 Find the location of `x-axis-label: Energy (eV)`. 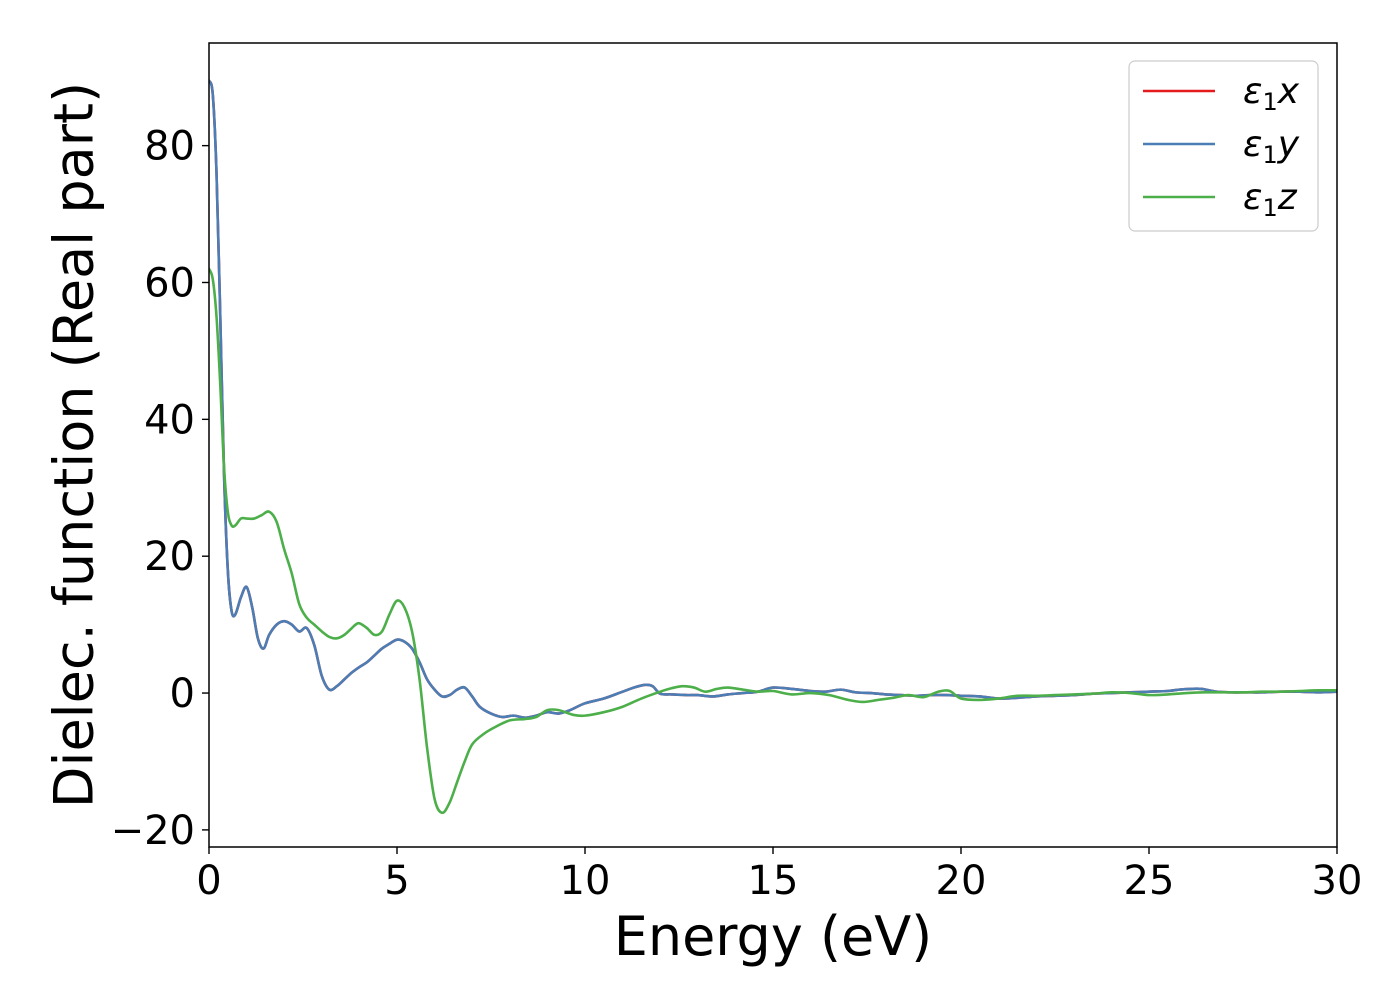

x-axis-label: Energy (eV) is located at coordinates (773, 936).